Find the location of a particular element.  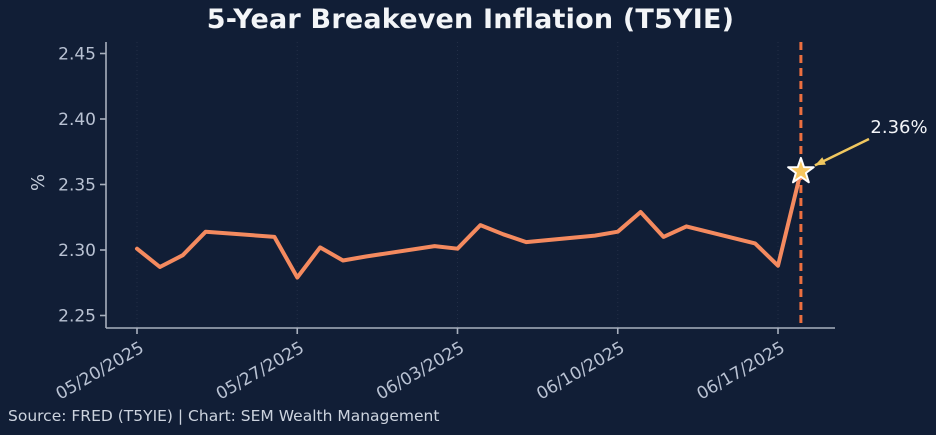

y-tick-label: 2.40 is located at coordinates (77, 120).